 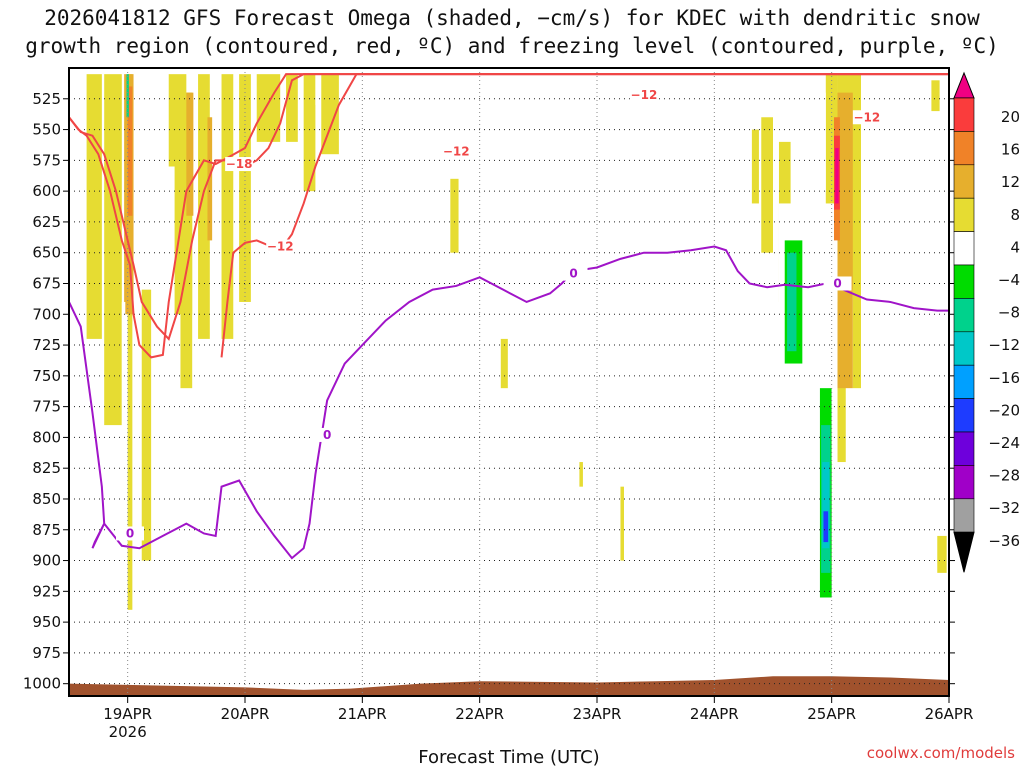 I want to click on y-tick-label: 925, so click(x=46, y=591).